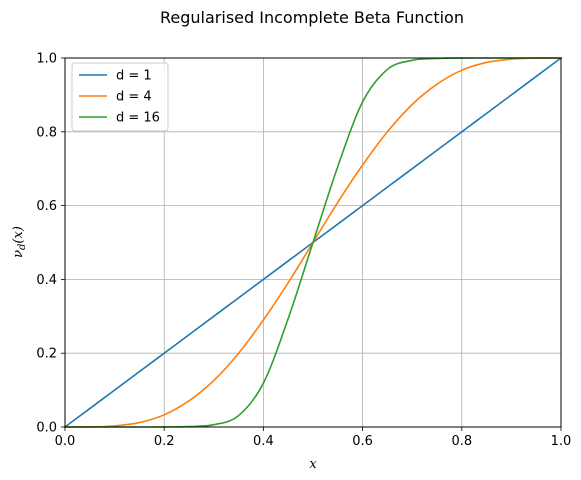 This screenshot has width=581, height=480. Describe the element at coordinates (46, 354) in the screenshot. I see `y-tick-label: 0.2` at that location.